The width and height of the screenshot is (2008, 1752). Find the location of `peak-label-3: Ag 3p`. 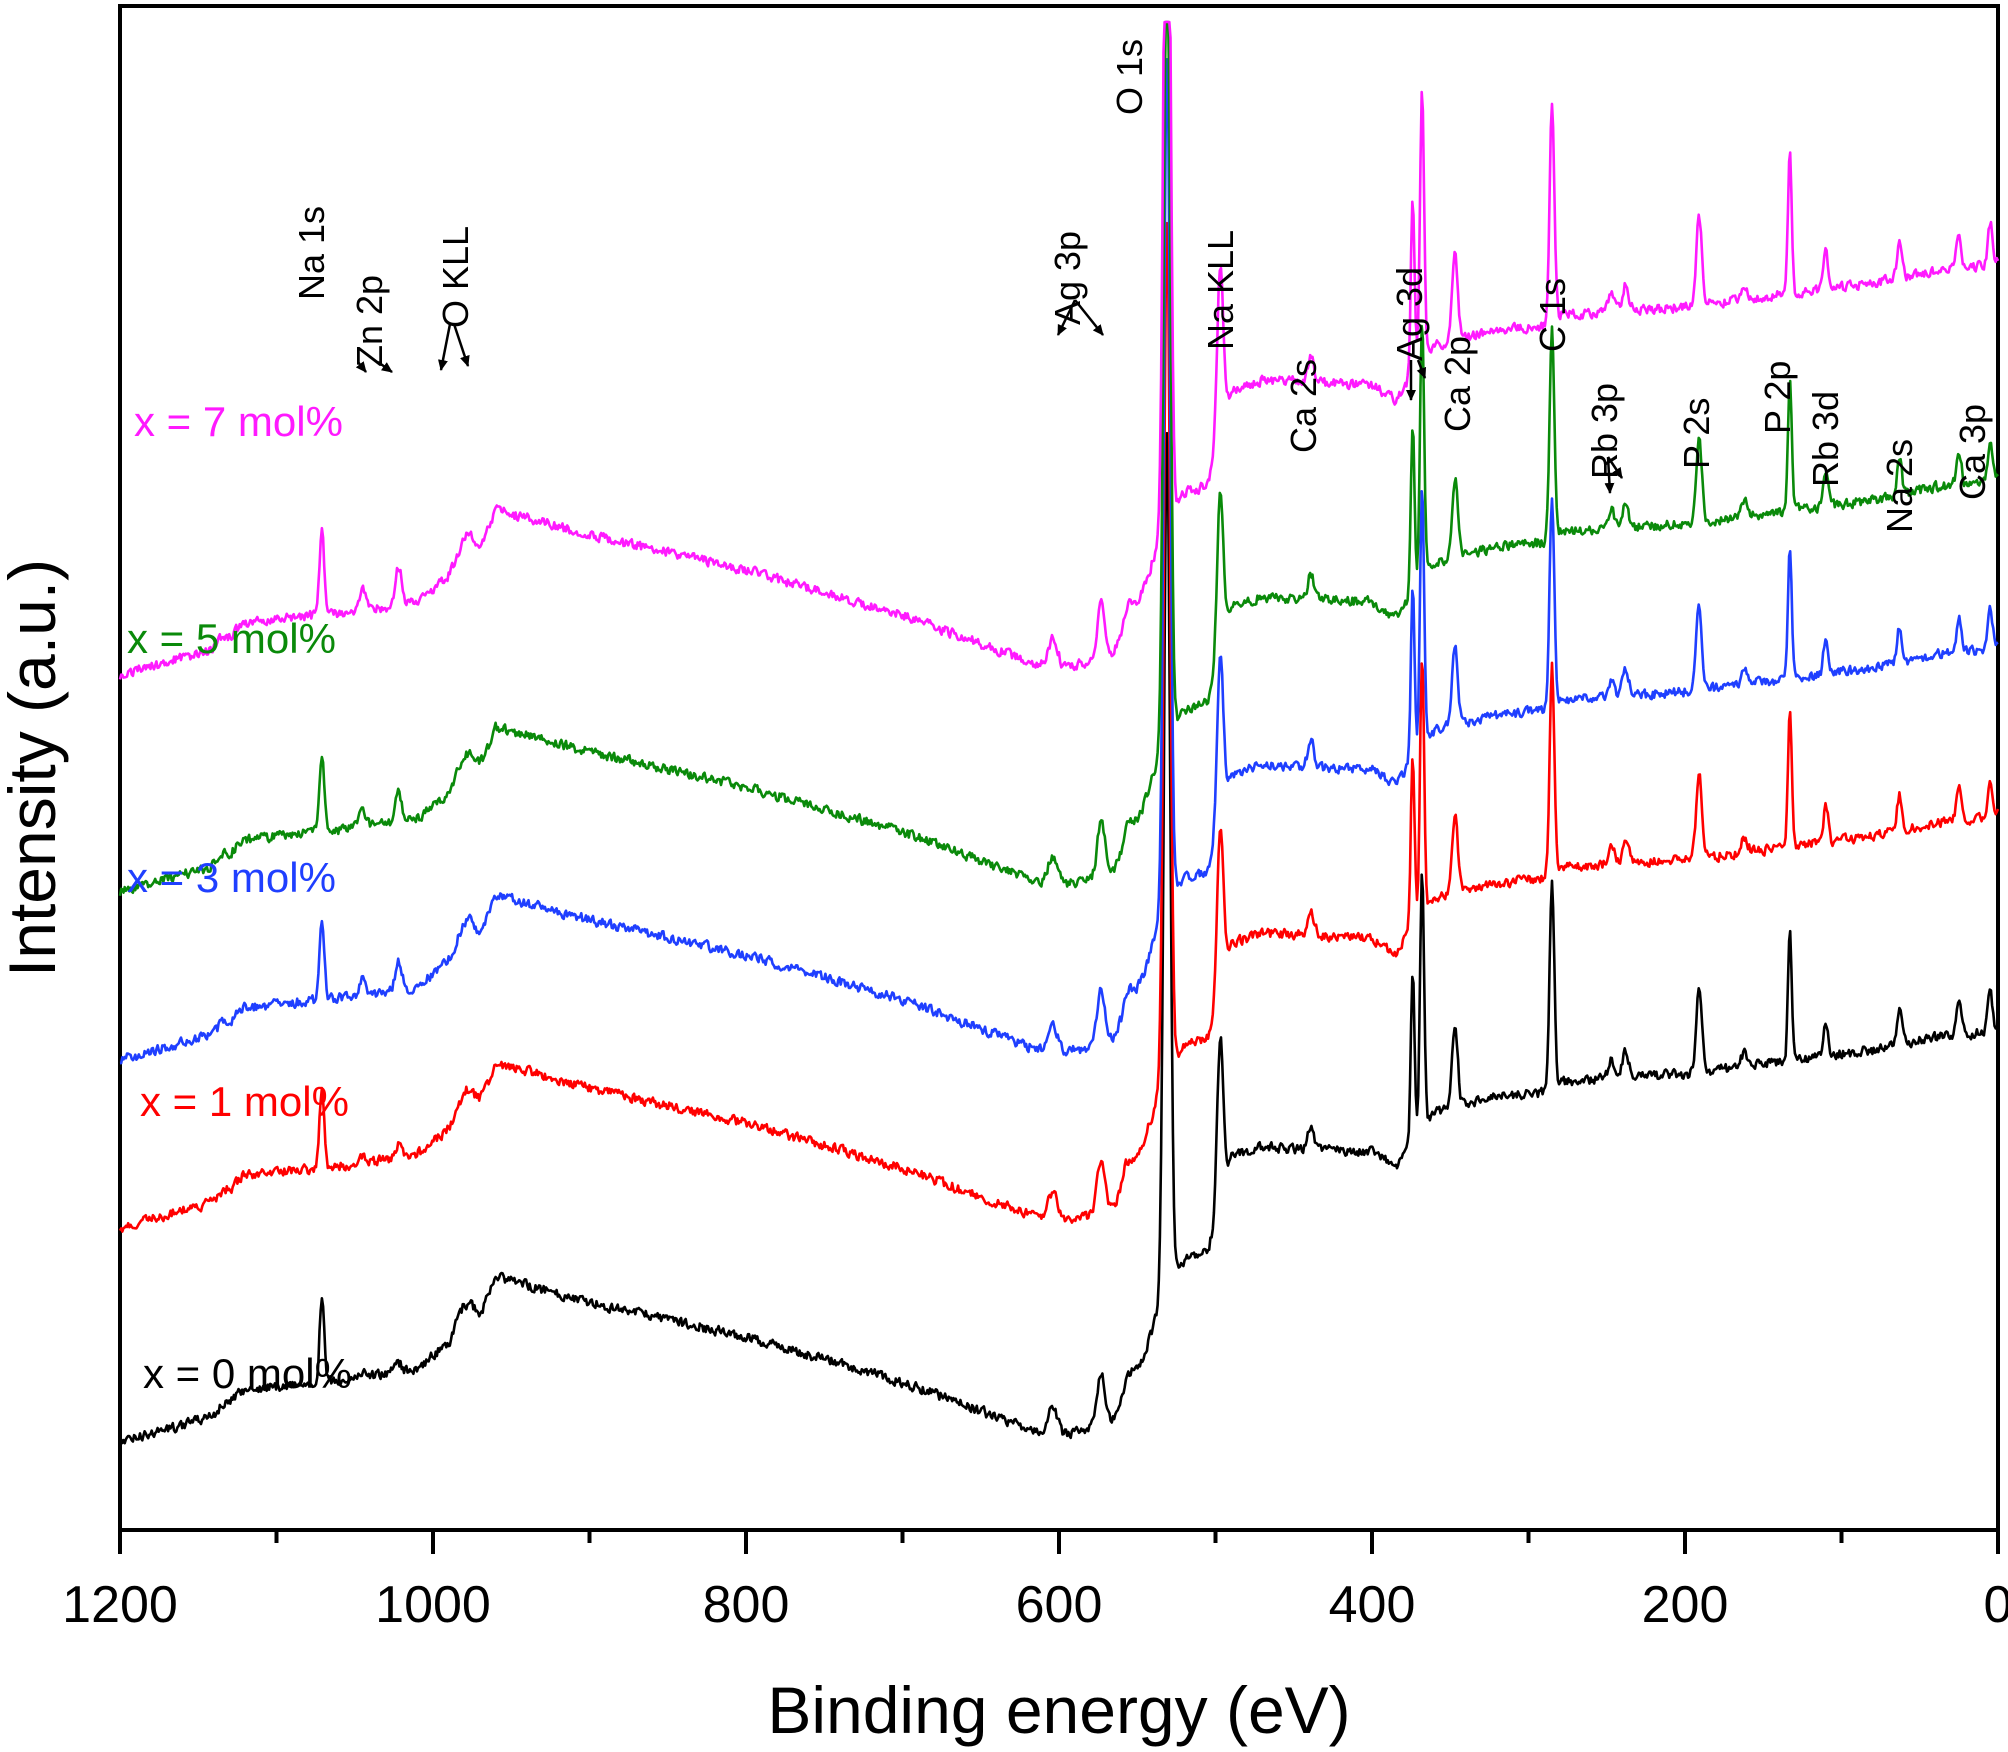

peak-label-3: Ag 3p is located at coordinates (1067, 278).